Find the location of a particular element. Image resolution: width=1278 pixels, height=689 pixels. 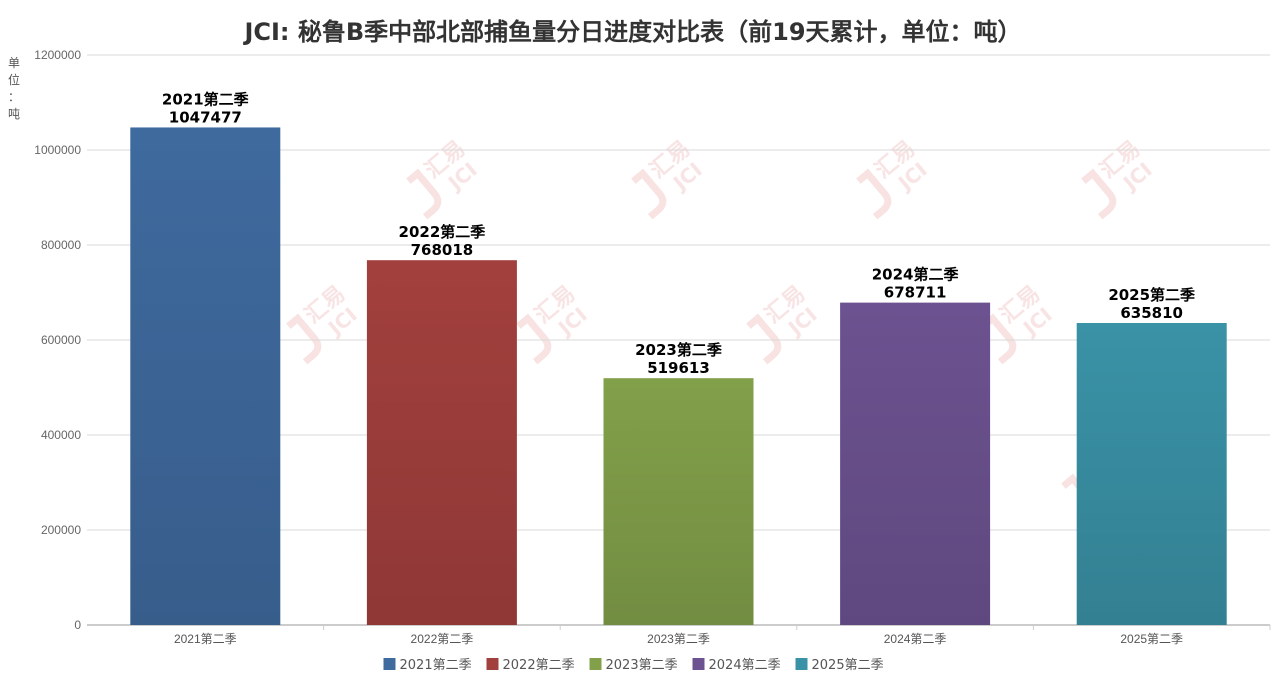

y-tick-label: 0 is located at coordinates (77, 625).